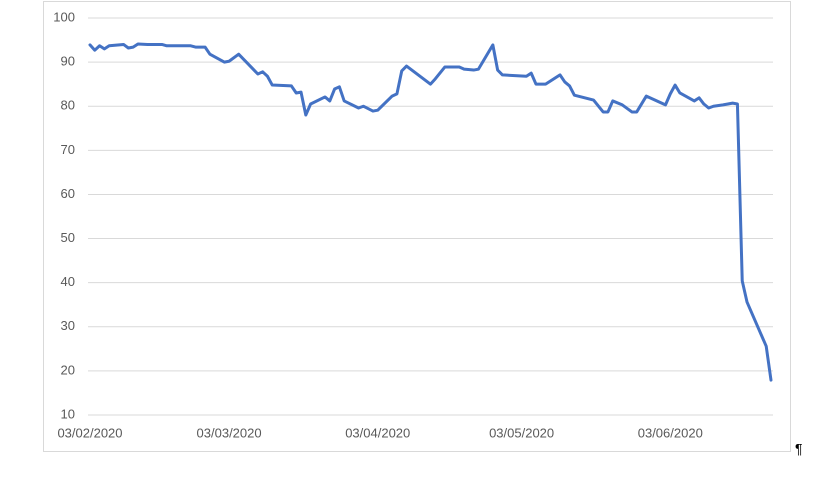  Describe the element at coordinates (229, 432) in the screenshot. I see `x-tick-label: 03/03/2020` at that location.